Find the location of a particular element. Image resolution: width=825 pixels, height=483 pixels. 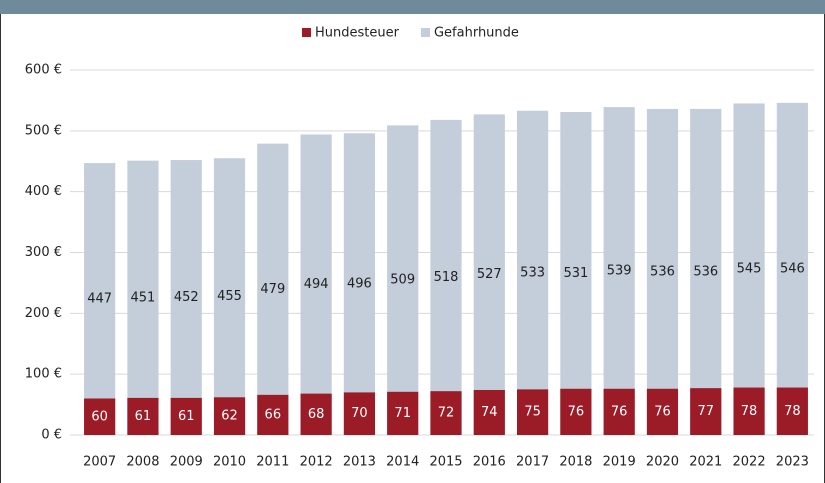

value-label: 509 is located at coordinates (402, 280).